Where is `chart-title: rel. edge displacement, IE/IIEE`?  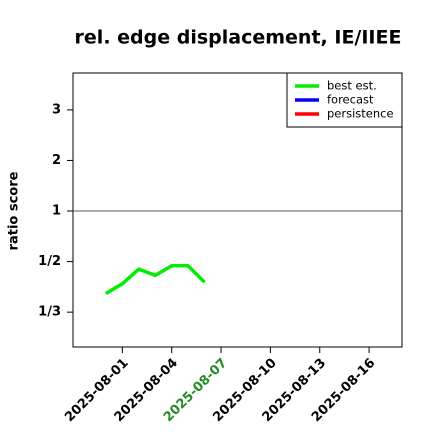
chart-title: rel. edge displacement, IE/IIEE is located at coordinates (238, 38).